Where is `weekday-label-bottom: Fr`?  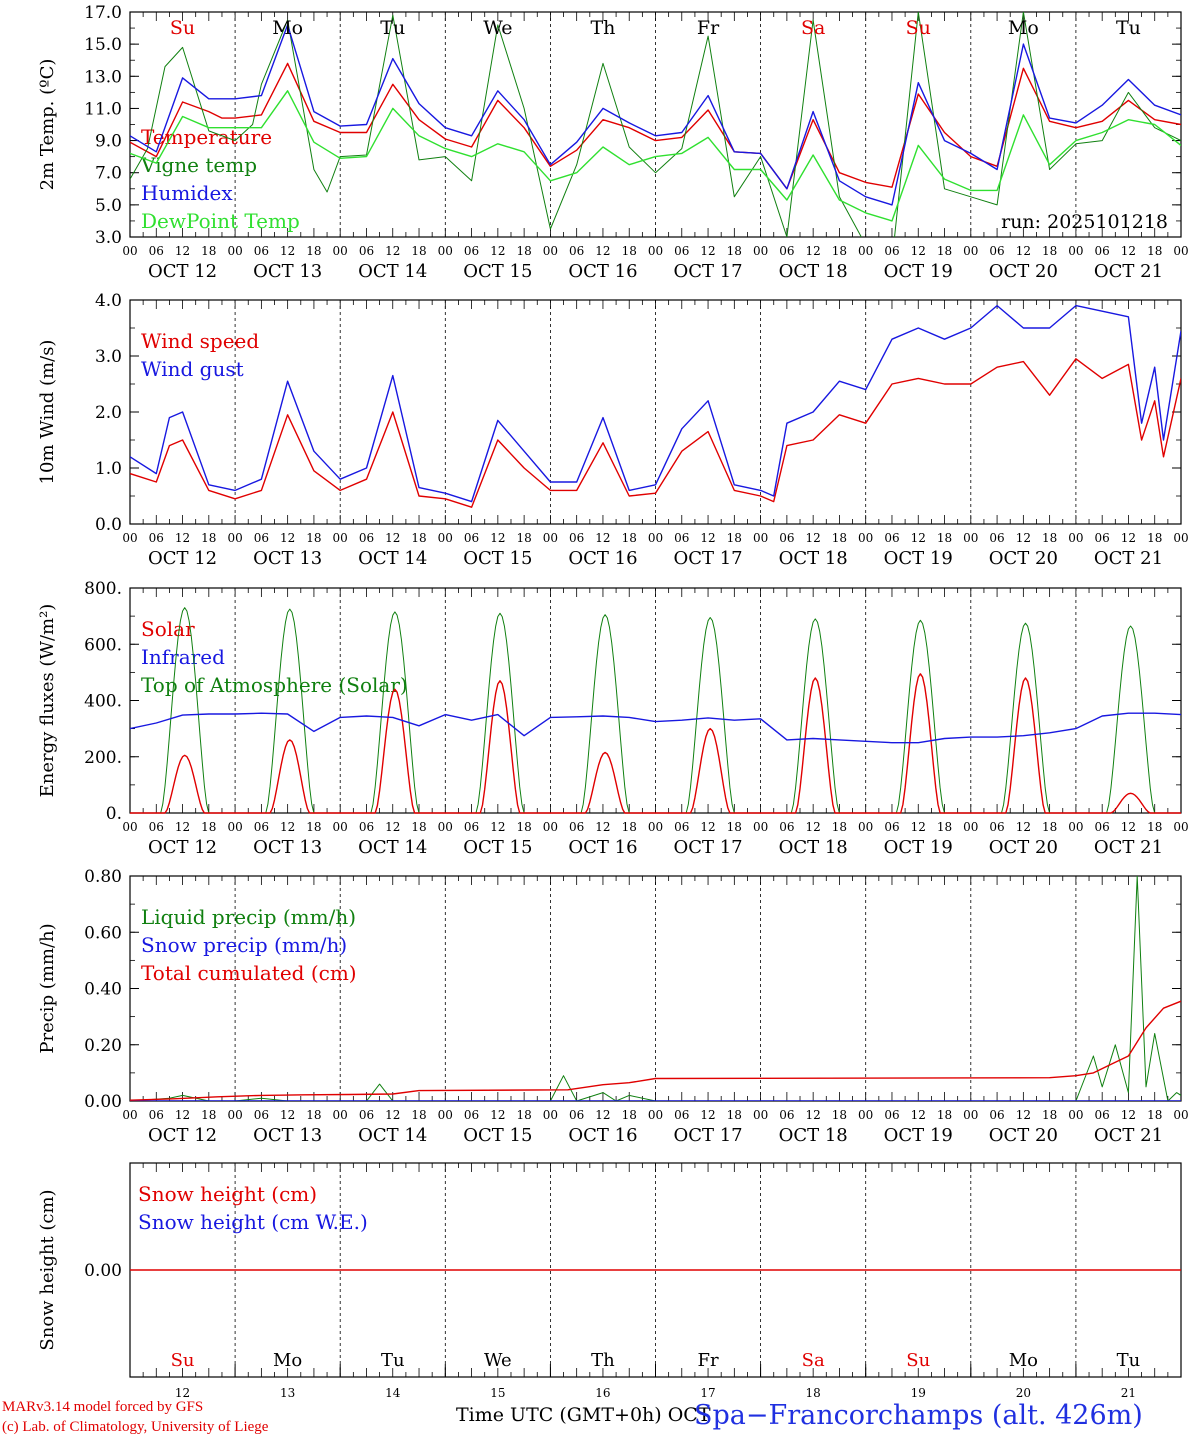 weekday-label-bottom: Fr is located at coordinates (708, 1360).